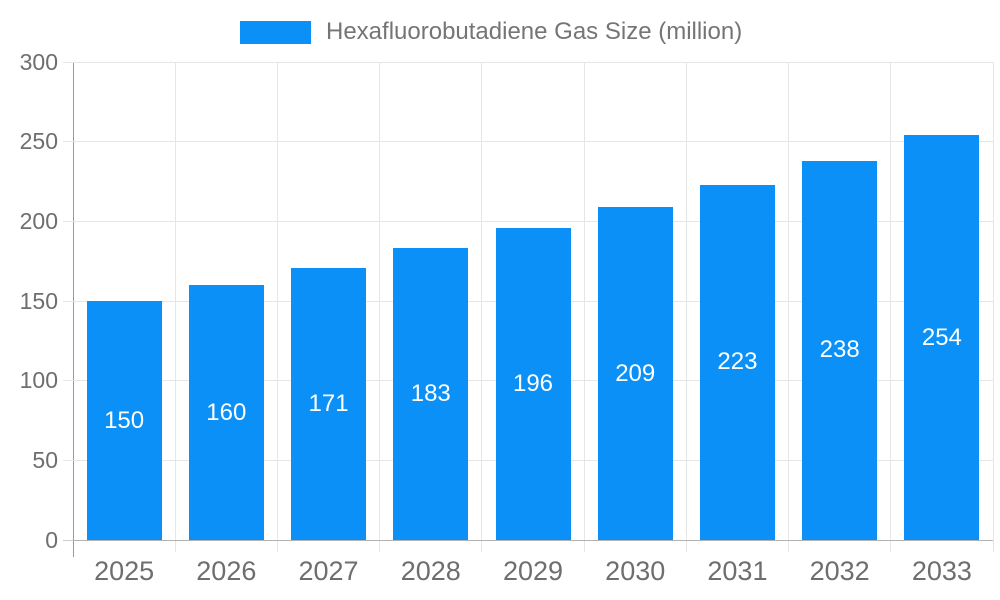  Describe the element at coordinates (430, 571) in the screenshot. I see `x-axis-tick-label: 2028` at that location.